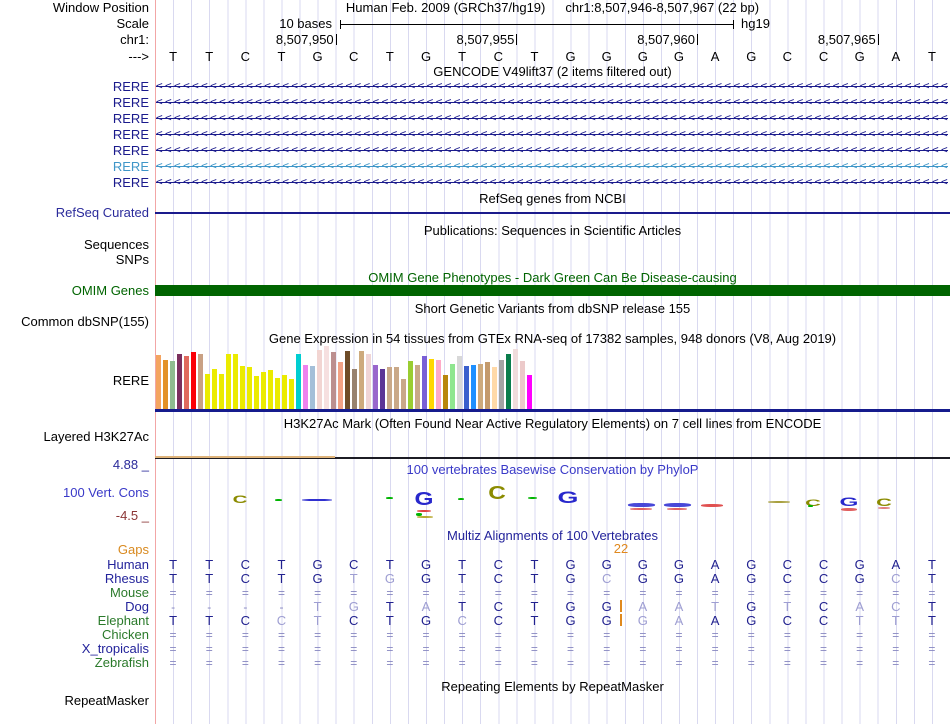 The height and width of the screenshot is (724, 950). I want to click on omim-genes-label: OMIM Genes, so click(110, 290).